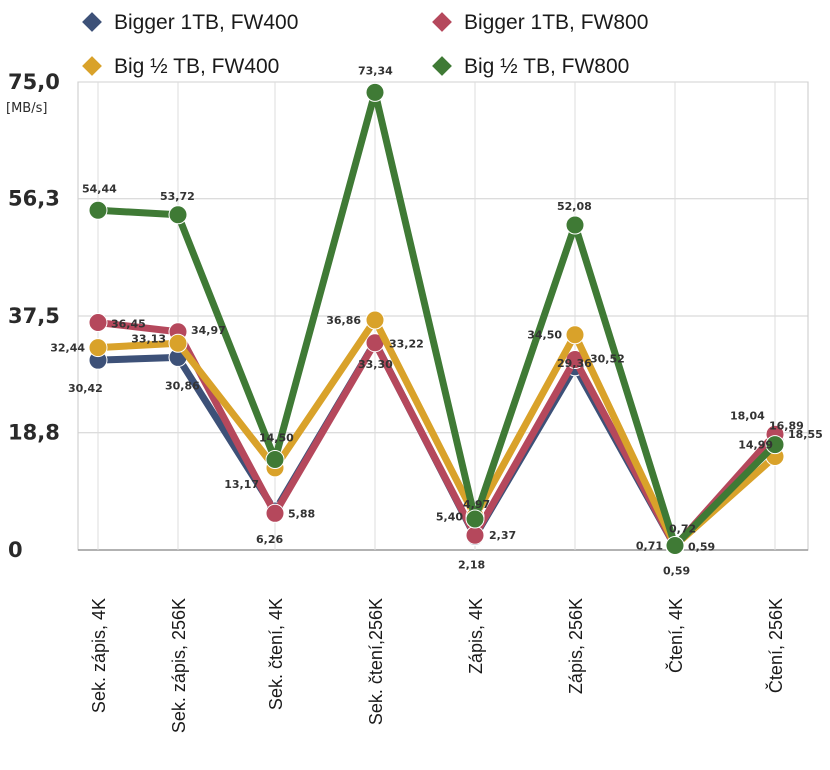 The height and width of the screenshot is (770, 830). Describe the element at coordinates (607, 359) in the screenshot. I see `data-label: 30,52` at that location.